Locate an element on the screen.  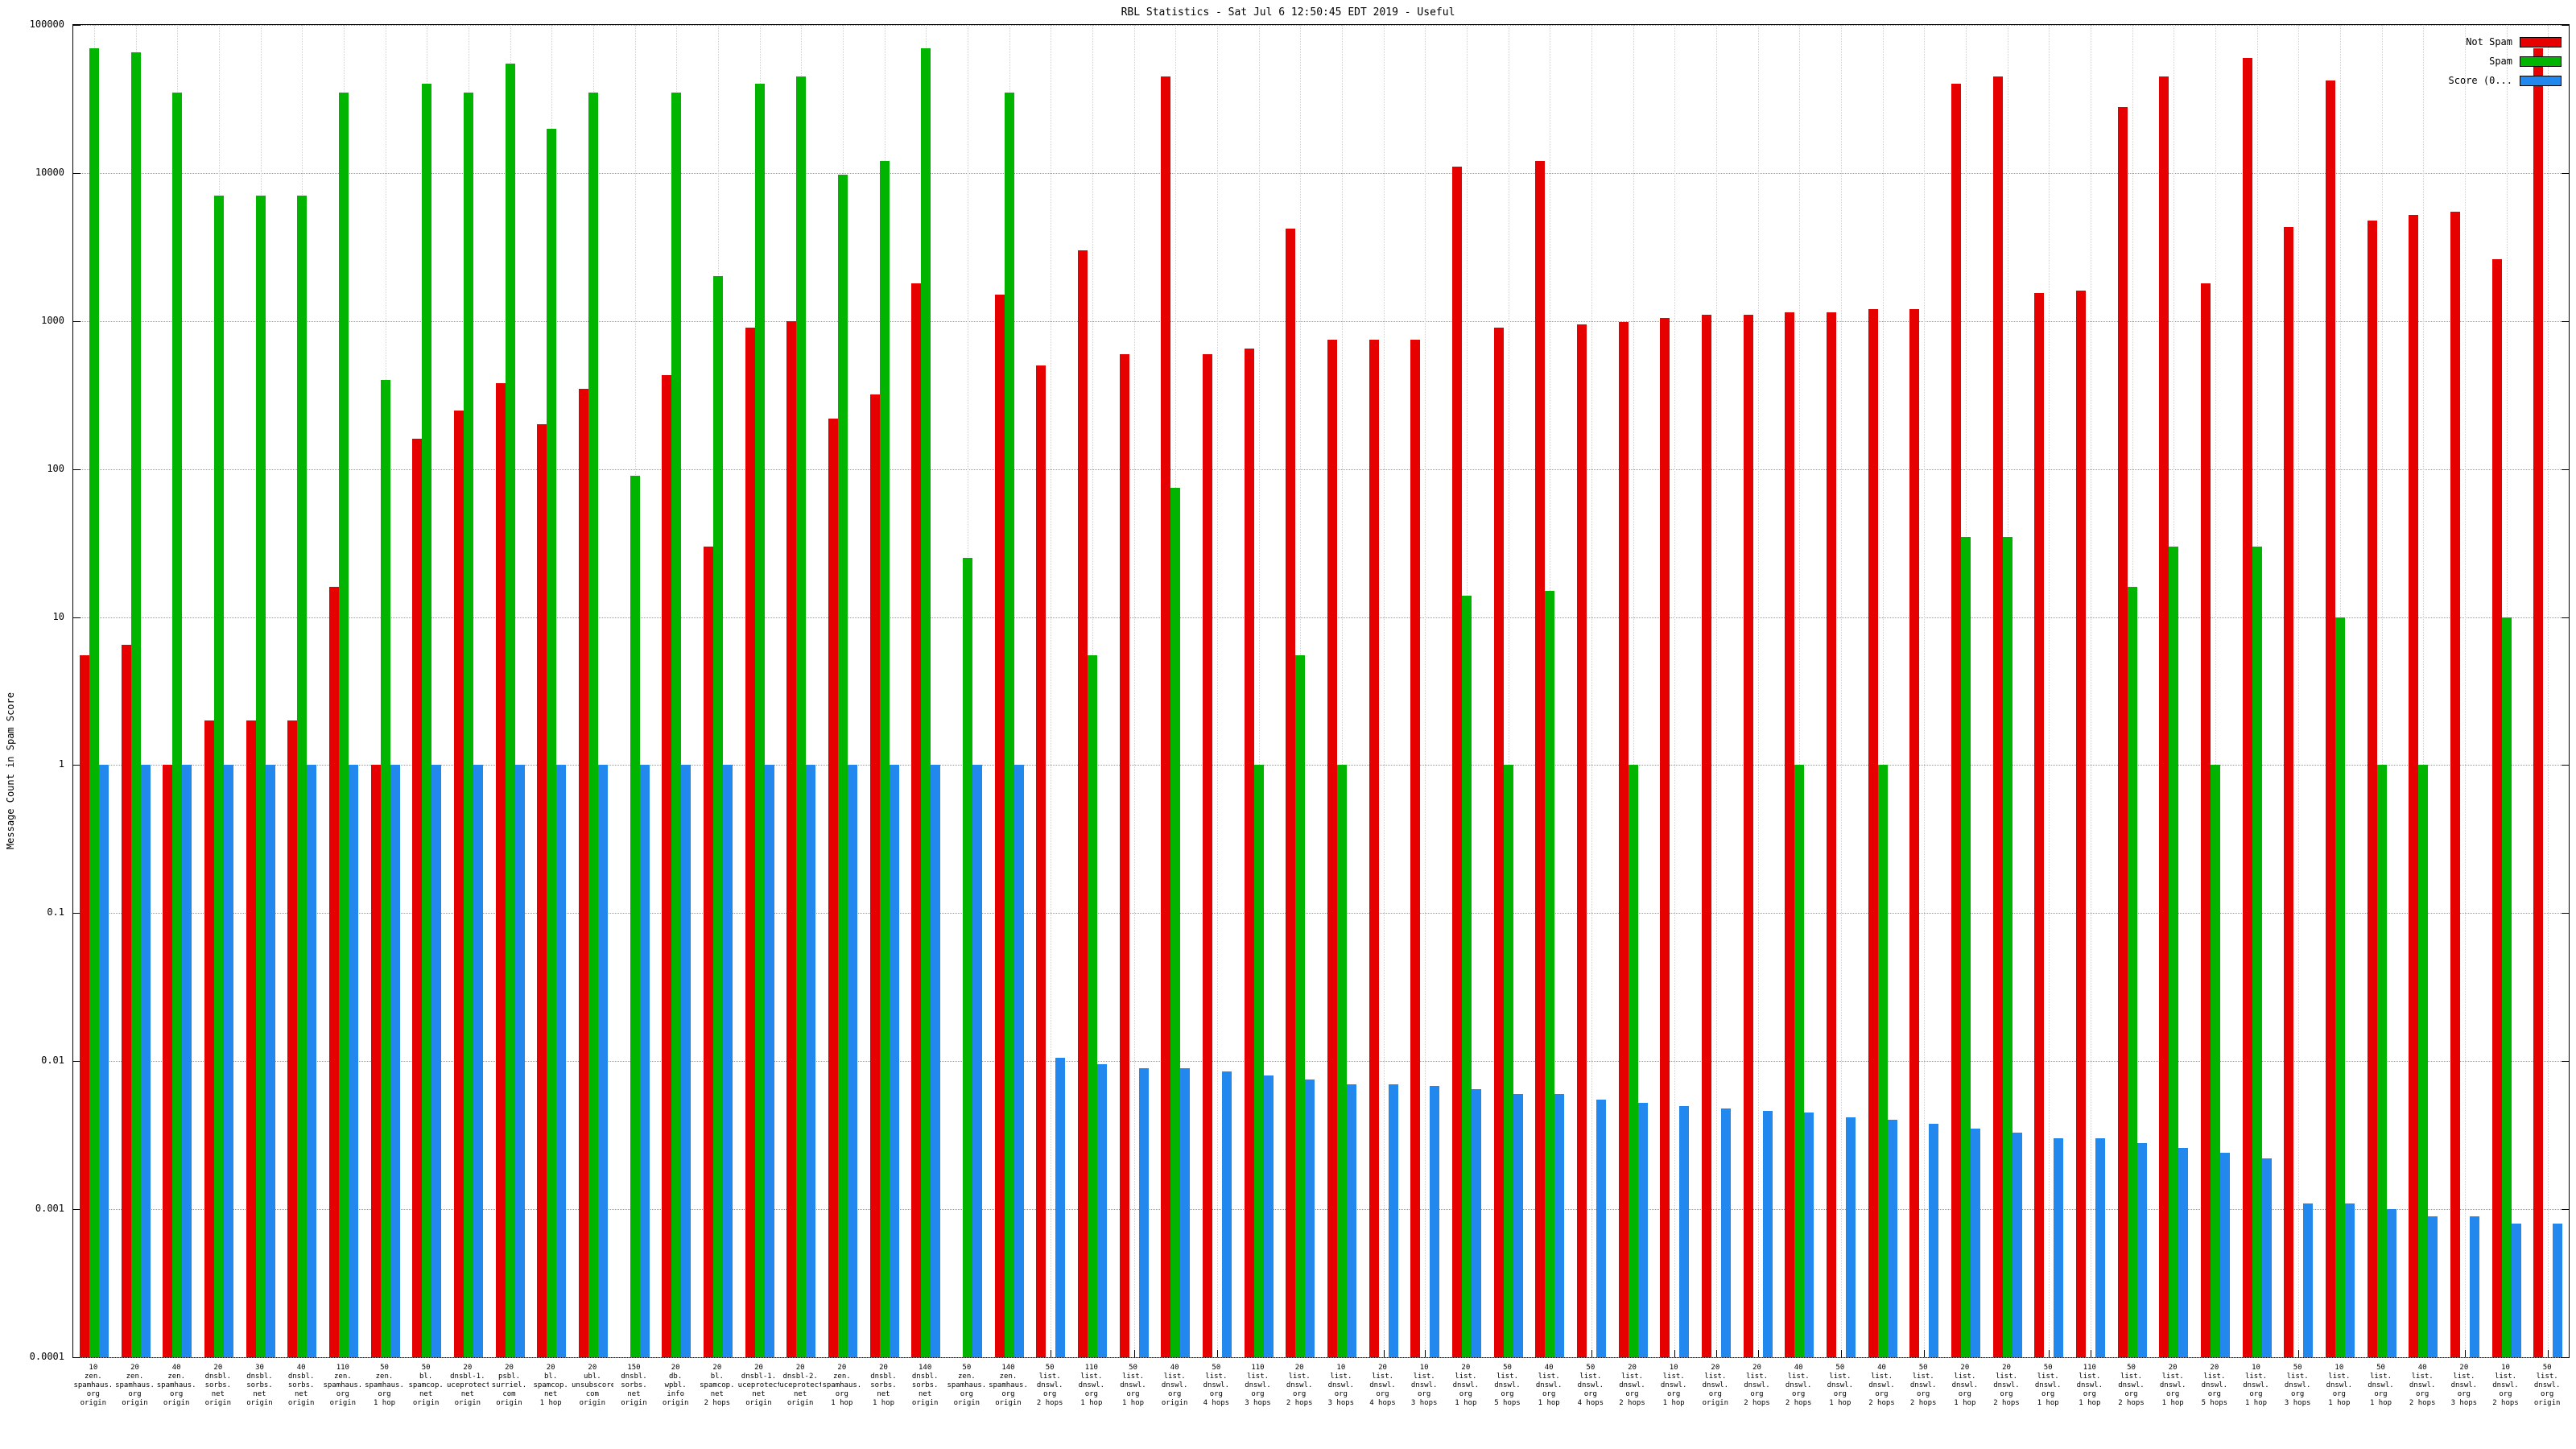
x-label-line: spamcop. is located at coordinates (717, 1385).